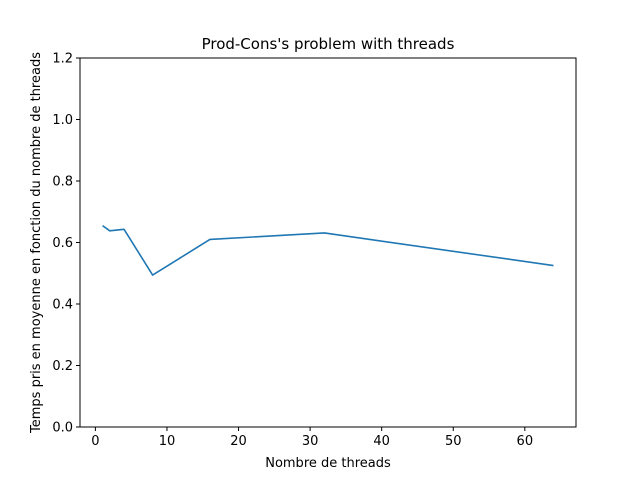 Image resolution: width=640 pixels, height=480 pixels. I want to click on plot-area, so click(328, 250).